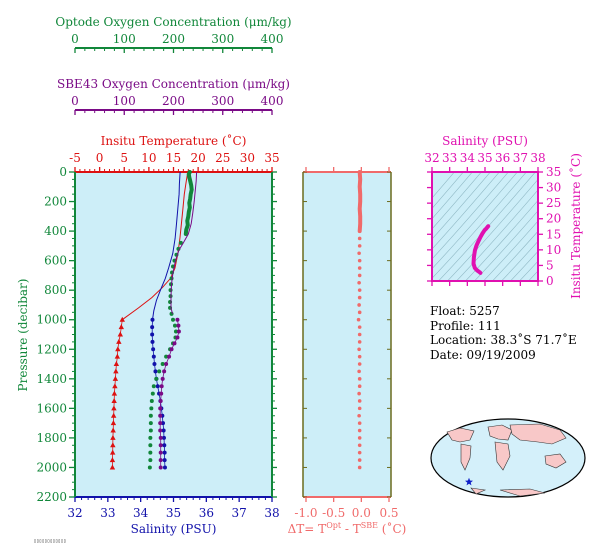  I want to click on ts-salinity-tick-label: 35, so click(484, 158).